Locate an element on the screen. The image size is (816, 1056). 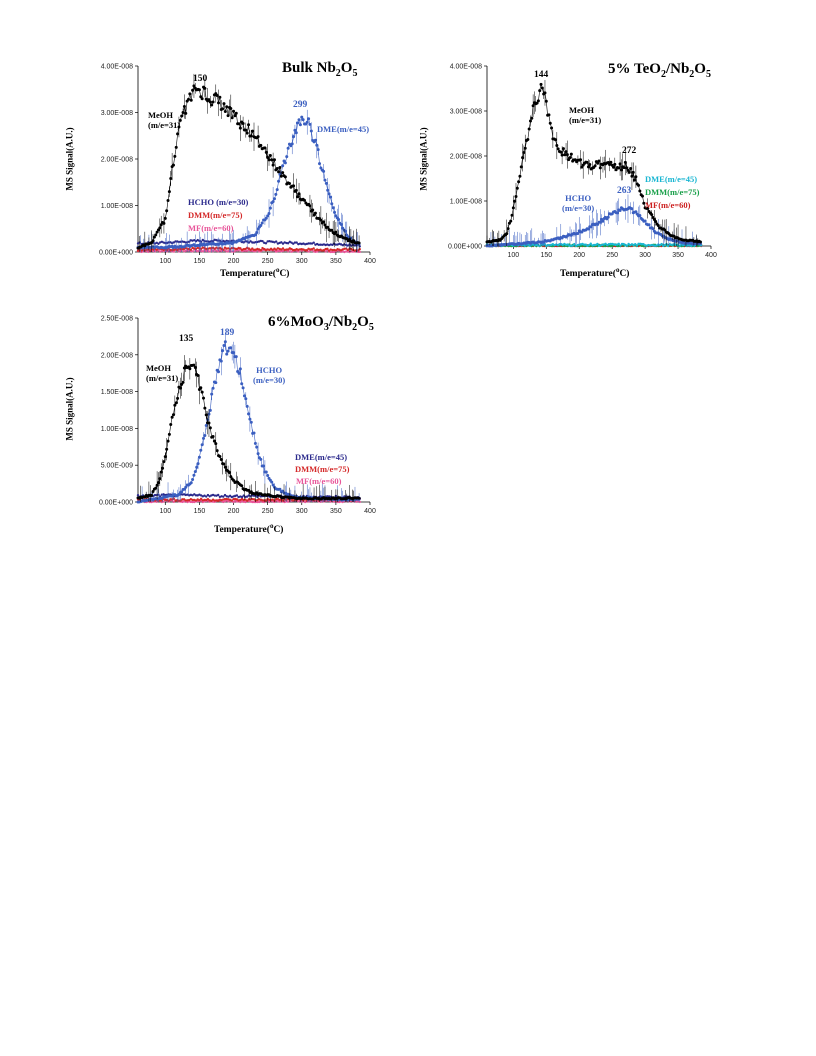
y-tick-label: 2.50E-008 is located at coordinates (117, 319).